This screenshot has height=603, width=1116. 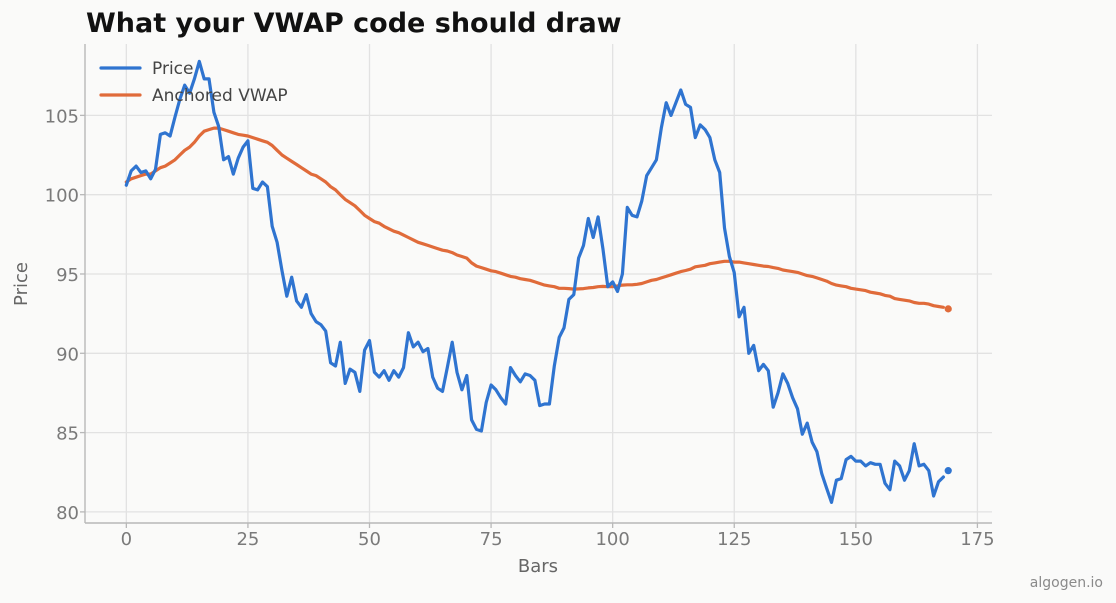 I want to click on y-tick-label: 90, so click(x=67, y=354).